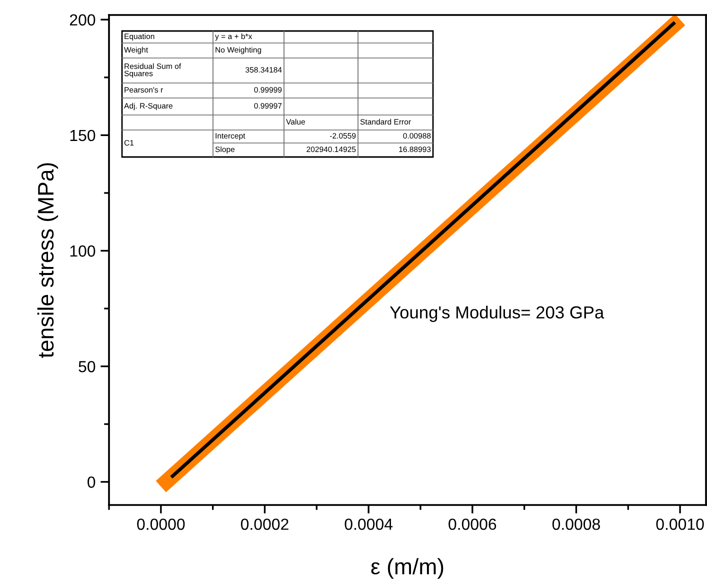  Describe the element at coordinates (264, 524) in the screenshot. I see `x-tick-label: 0.0002` at that location.